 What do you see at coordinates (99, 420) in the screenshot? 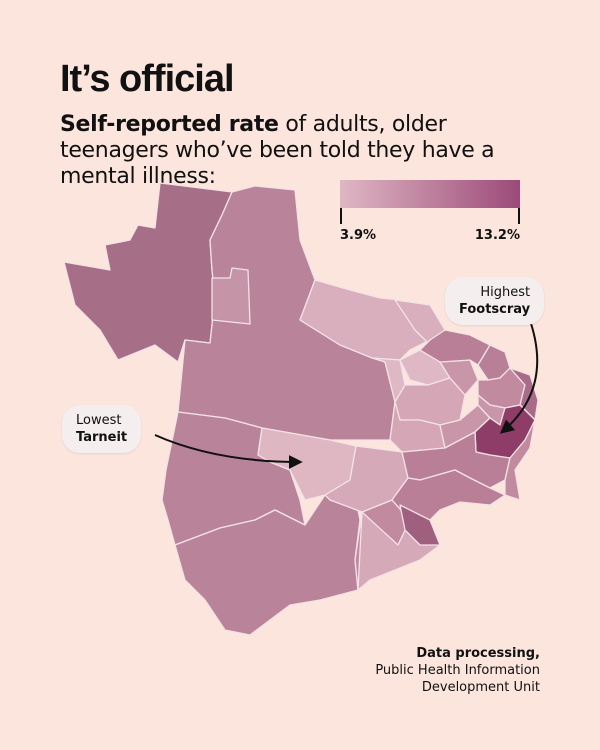
I see `callout-lowest-label: Lowest` at bounding box center [99, 420].